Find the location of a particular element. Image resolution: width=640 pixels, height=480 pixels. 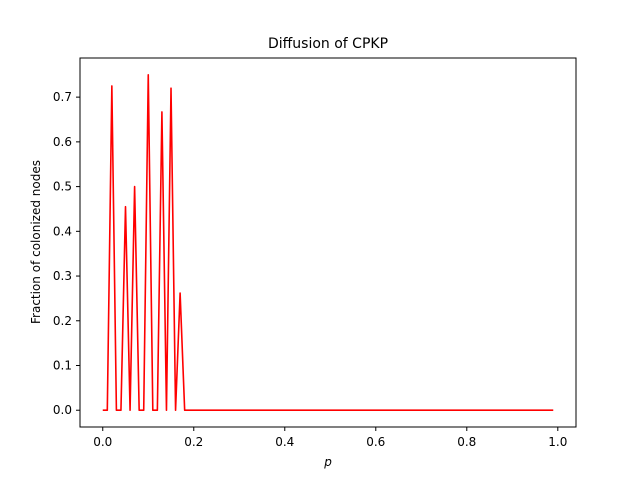

chart-title: Diffusion of CPKP is located at coordinates (328, 44).